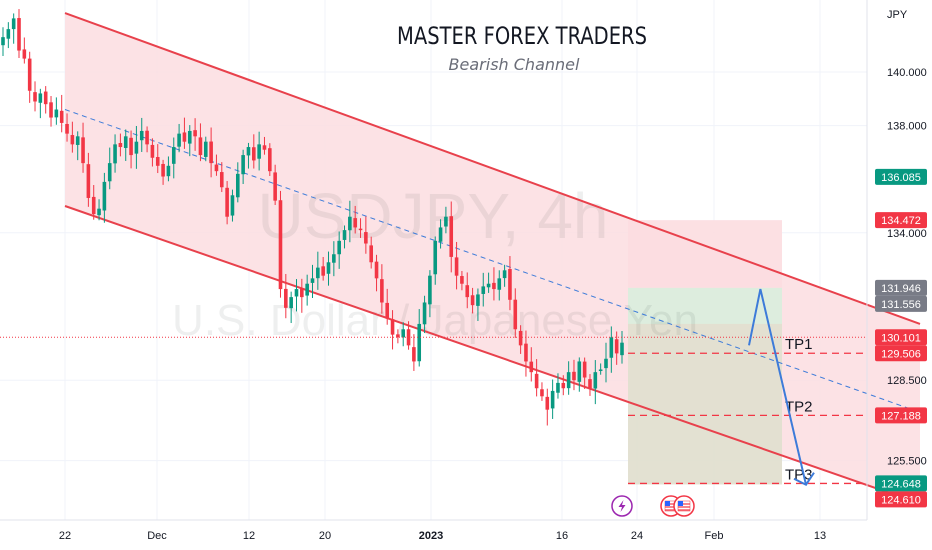 This screenshot has height=550, width=932. Describe the element at coordinates (622, 506) in the screenshot. I see `lightning-icon` at that location.